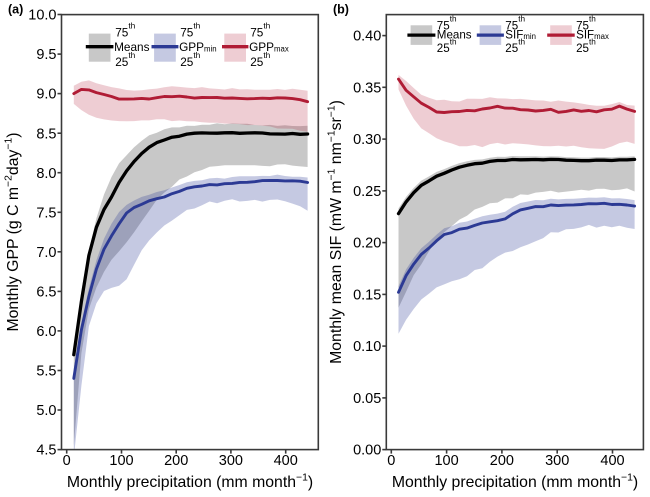  What do you see at coordinates (269, 47) in the screenshot?
I see `svg-text: GPPmax` at bounding box center [269, 47].